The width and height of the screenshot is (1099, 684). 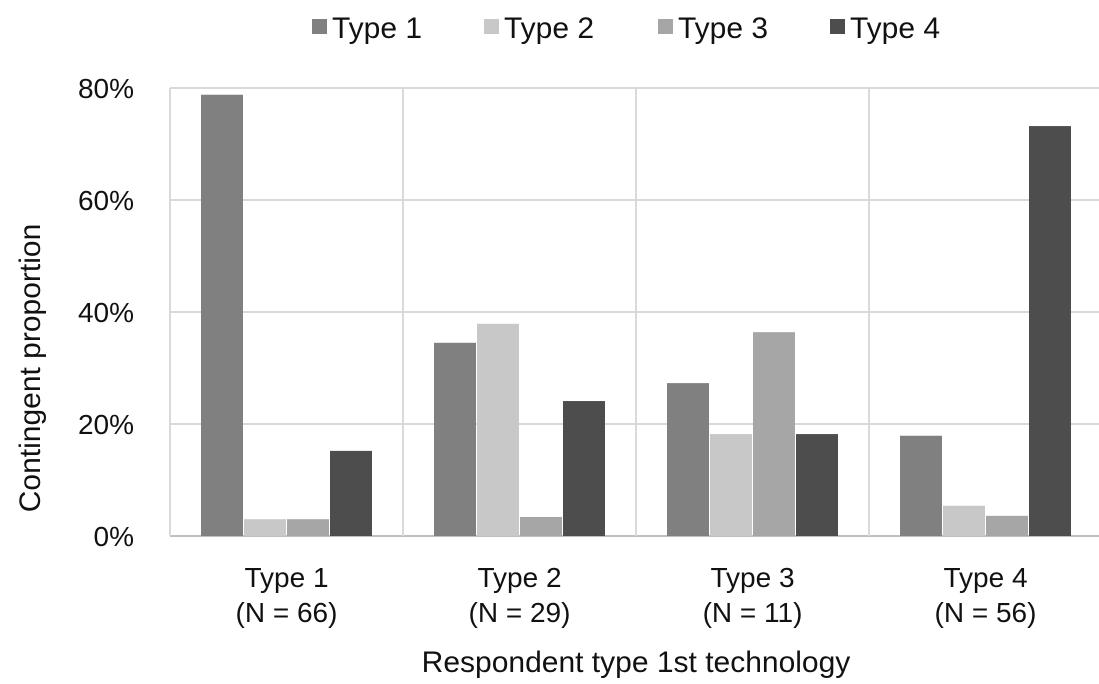 I want to click on x-tick-label: Type 1, so click(x=286, y=577).